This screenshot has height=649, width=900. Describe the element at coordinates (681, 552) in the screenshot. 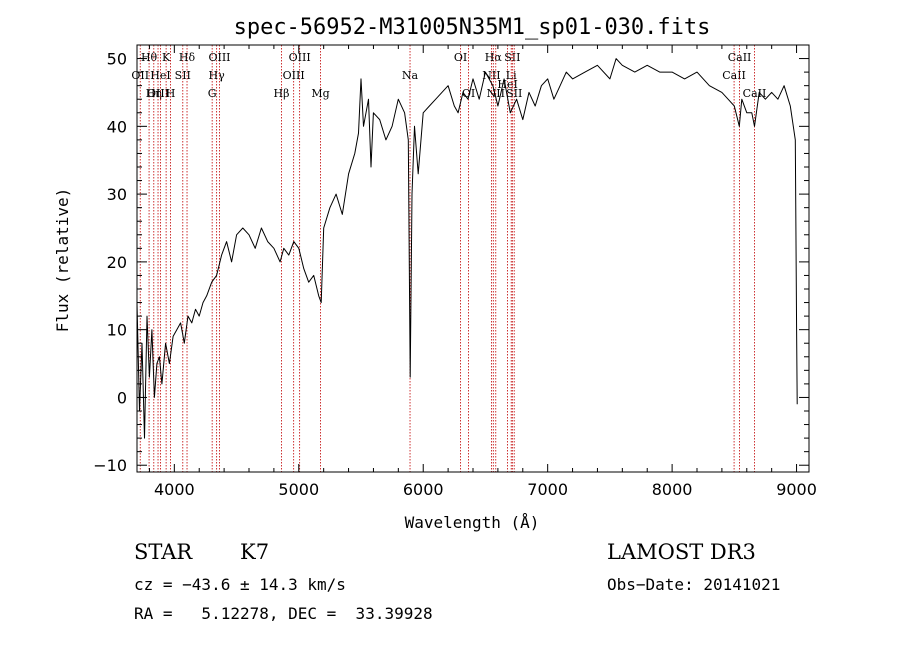

I see `survey-name: LAMOST DR3` at that location.